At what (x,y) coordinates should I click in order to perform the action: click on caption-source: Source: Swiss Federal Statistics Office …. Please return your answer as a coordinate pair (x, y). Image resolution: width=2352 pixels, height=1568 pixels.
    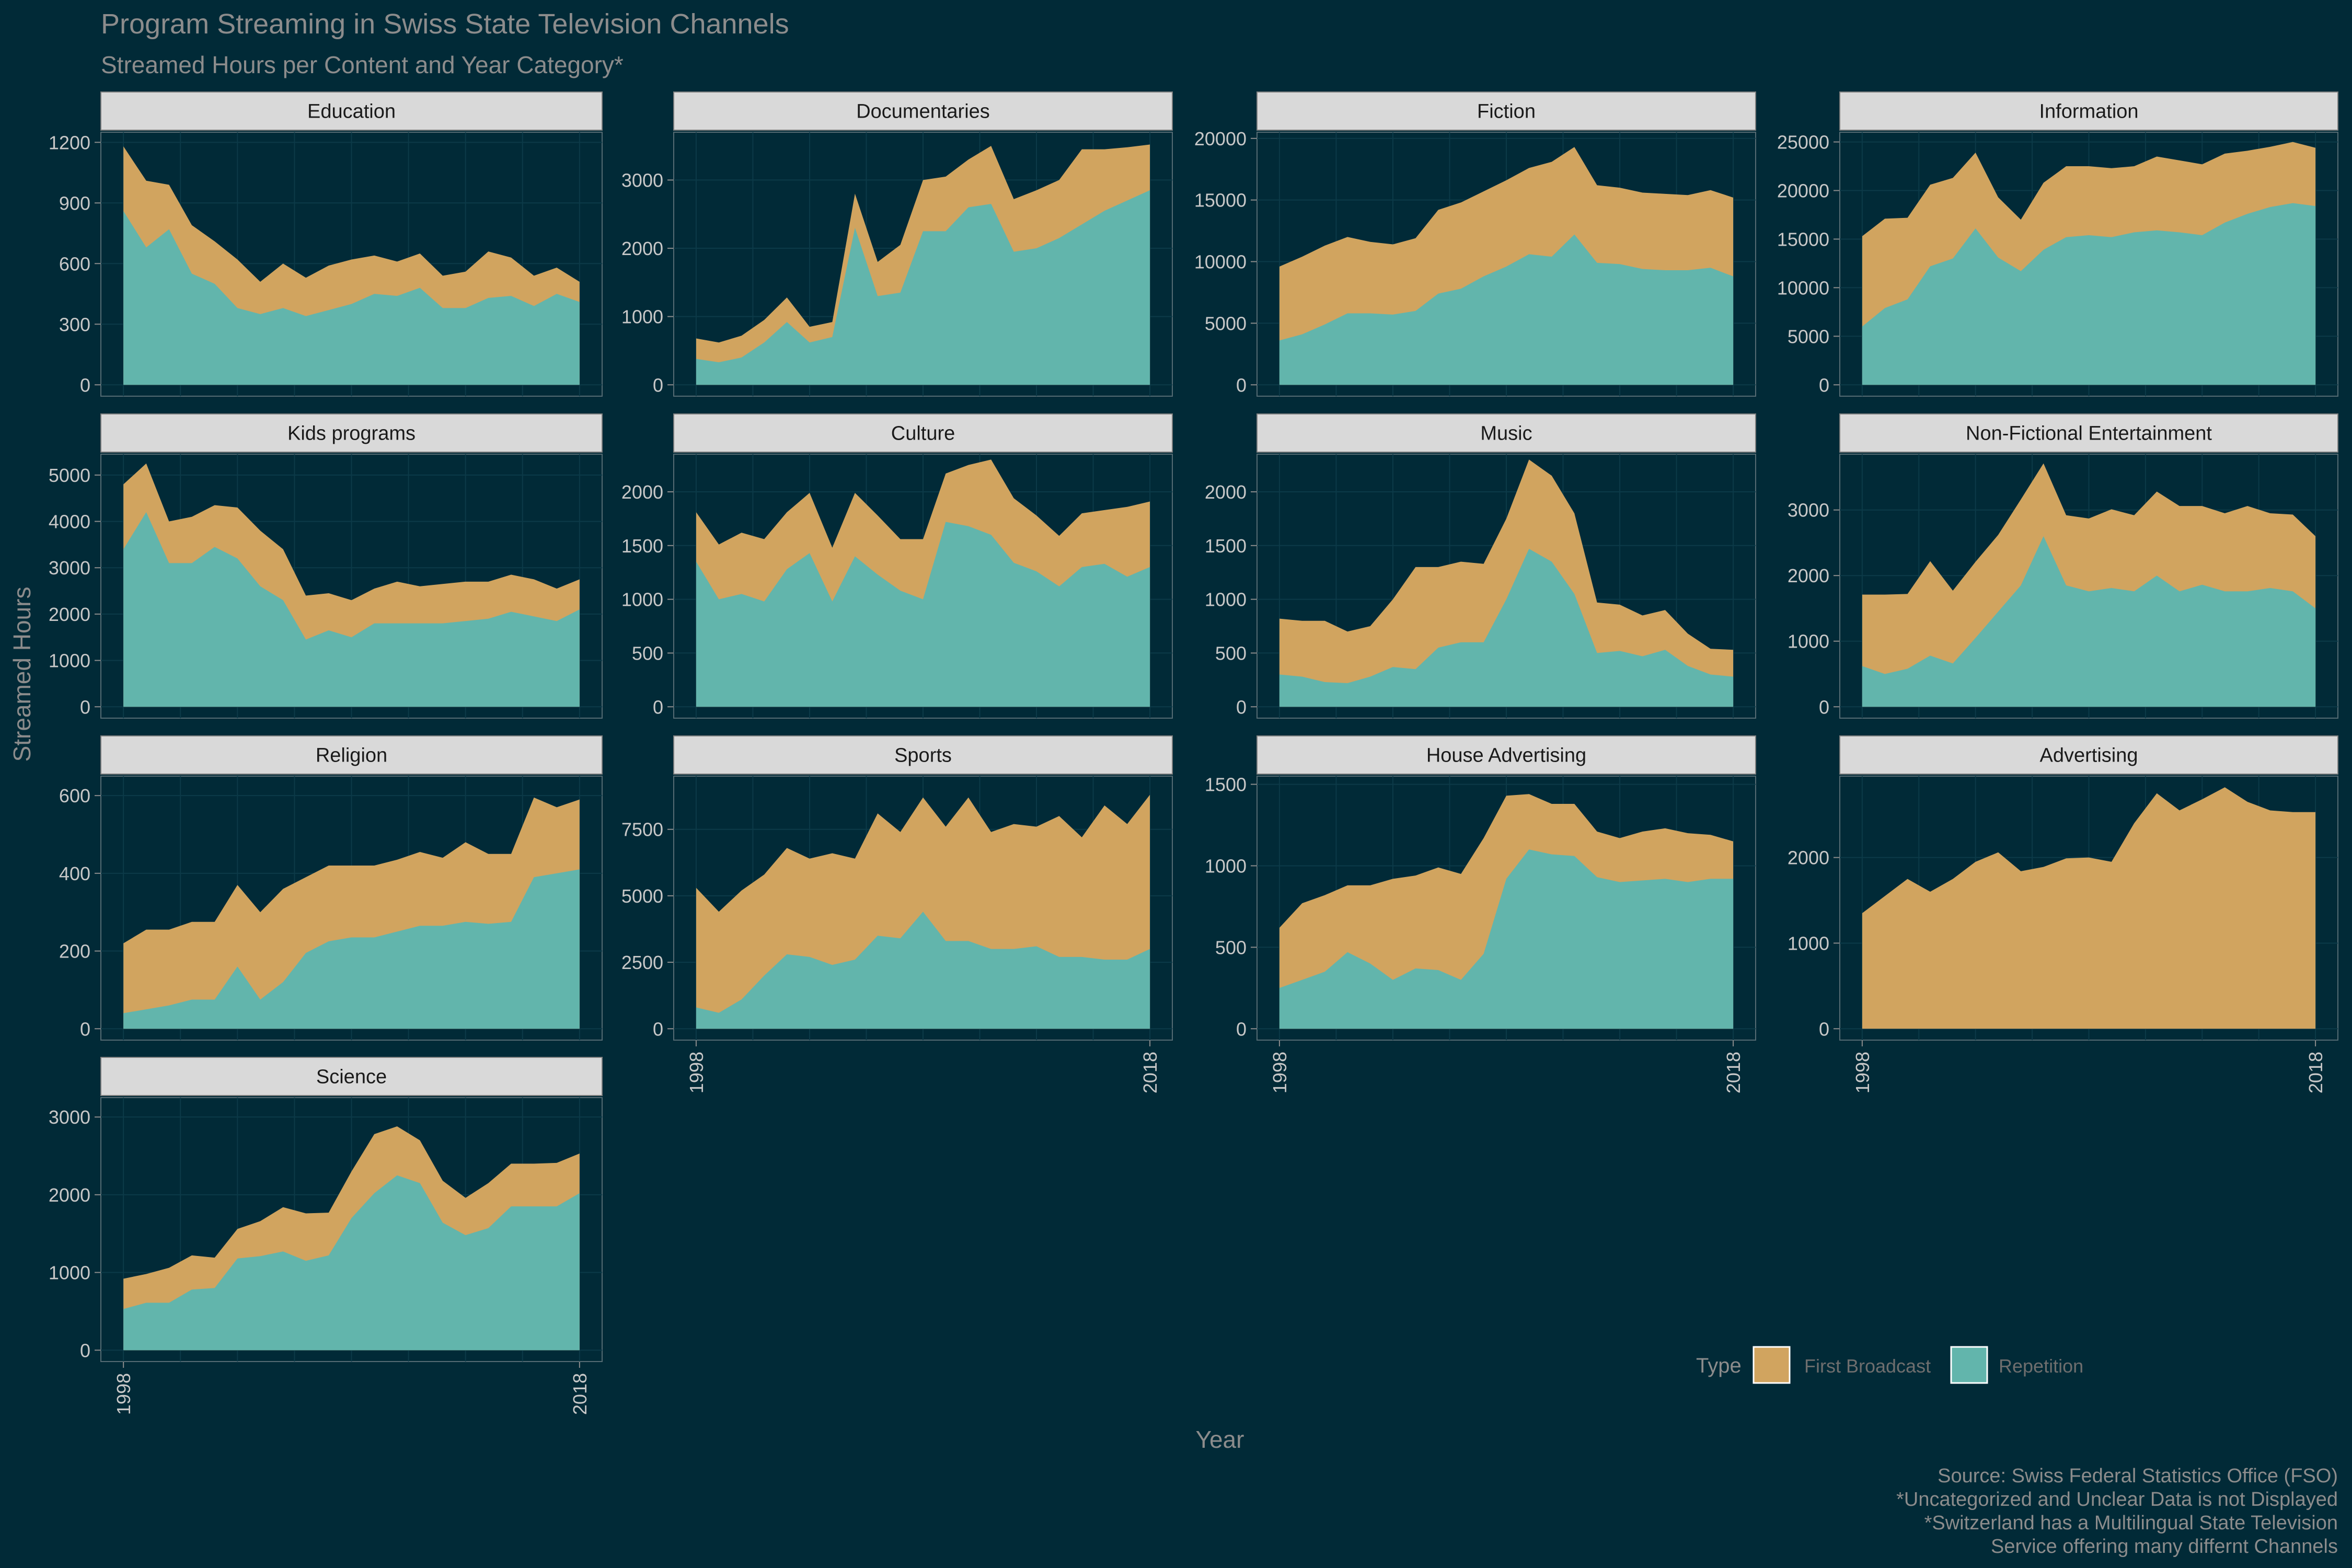
    Looking at the image, I should click on (2138, 1476).